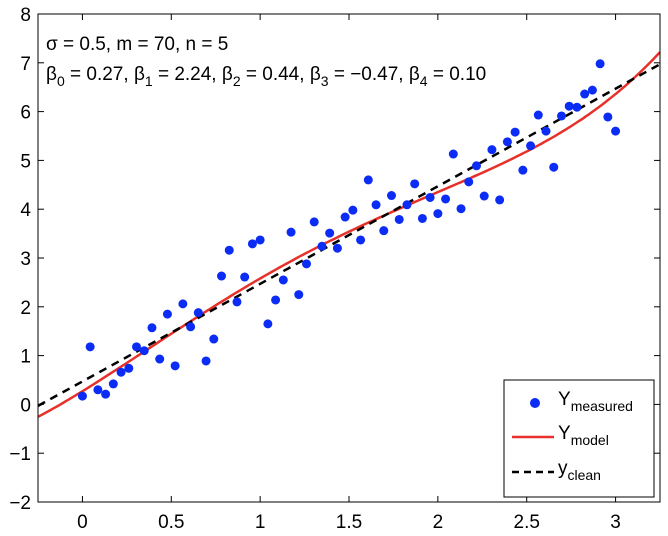  I want to click on annotation-params: σ = 0.5, m = 70, n = 5, so click(137, 44).